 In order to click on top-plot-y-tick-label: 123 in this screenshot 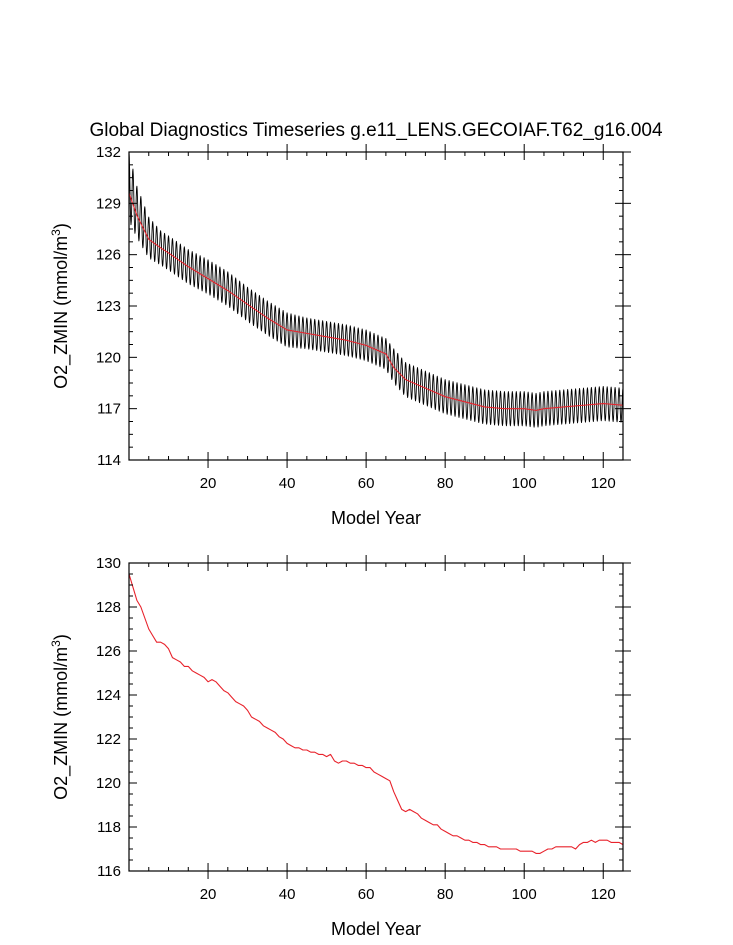, I will do `click(108, 306)`.